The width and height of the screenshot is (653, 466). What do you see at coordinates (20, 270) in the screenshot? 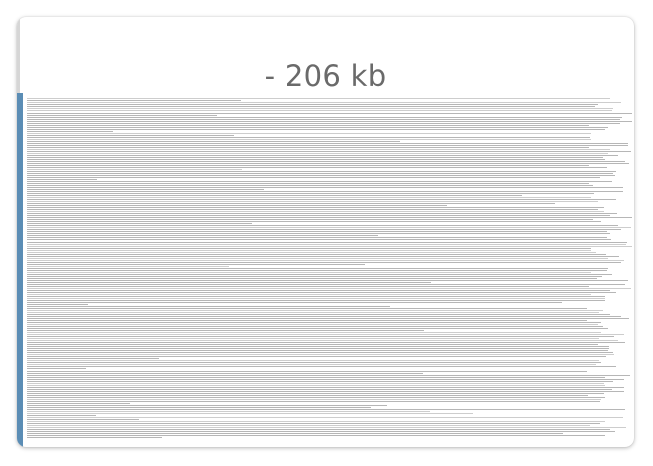
I see `accent-bar` at bounding box center [20, 270].